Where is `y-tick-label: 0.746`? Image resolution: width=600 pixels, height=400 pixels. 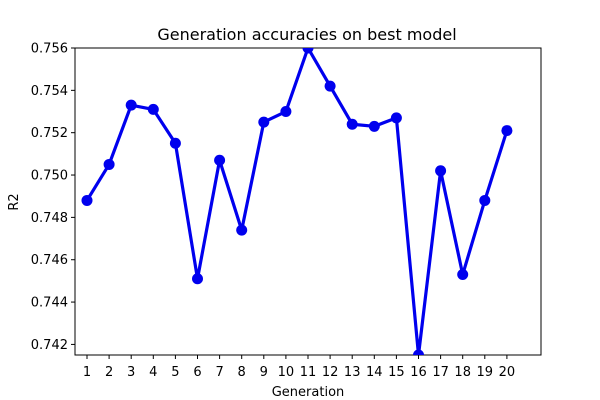 y-tick-label: 0.746 is located at coordinates (49, 260).